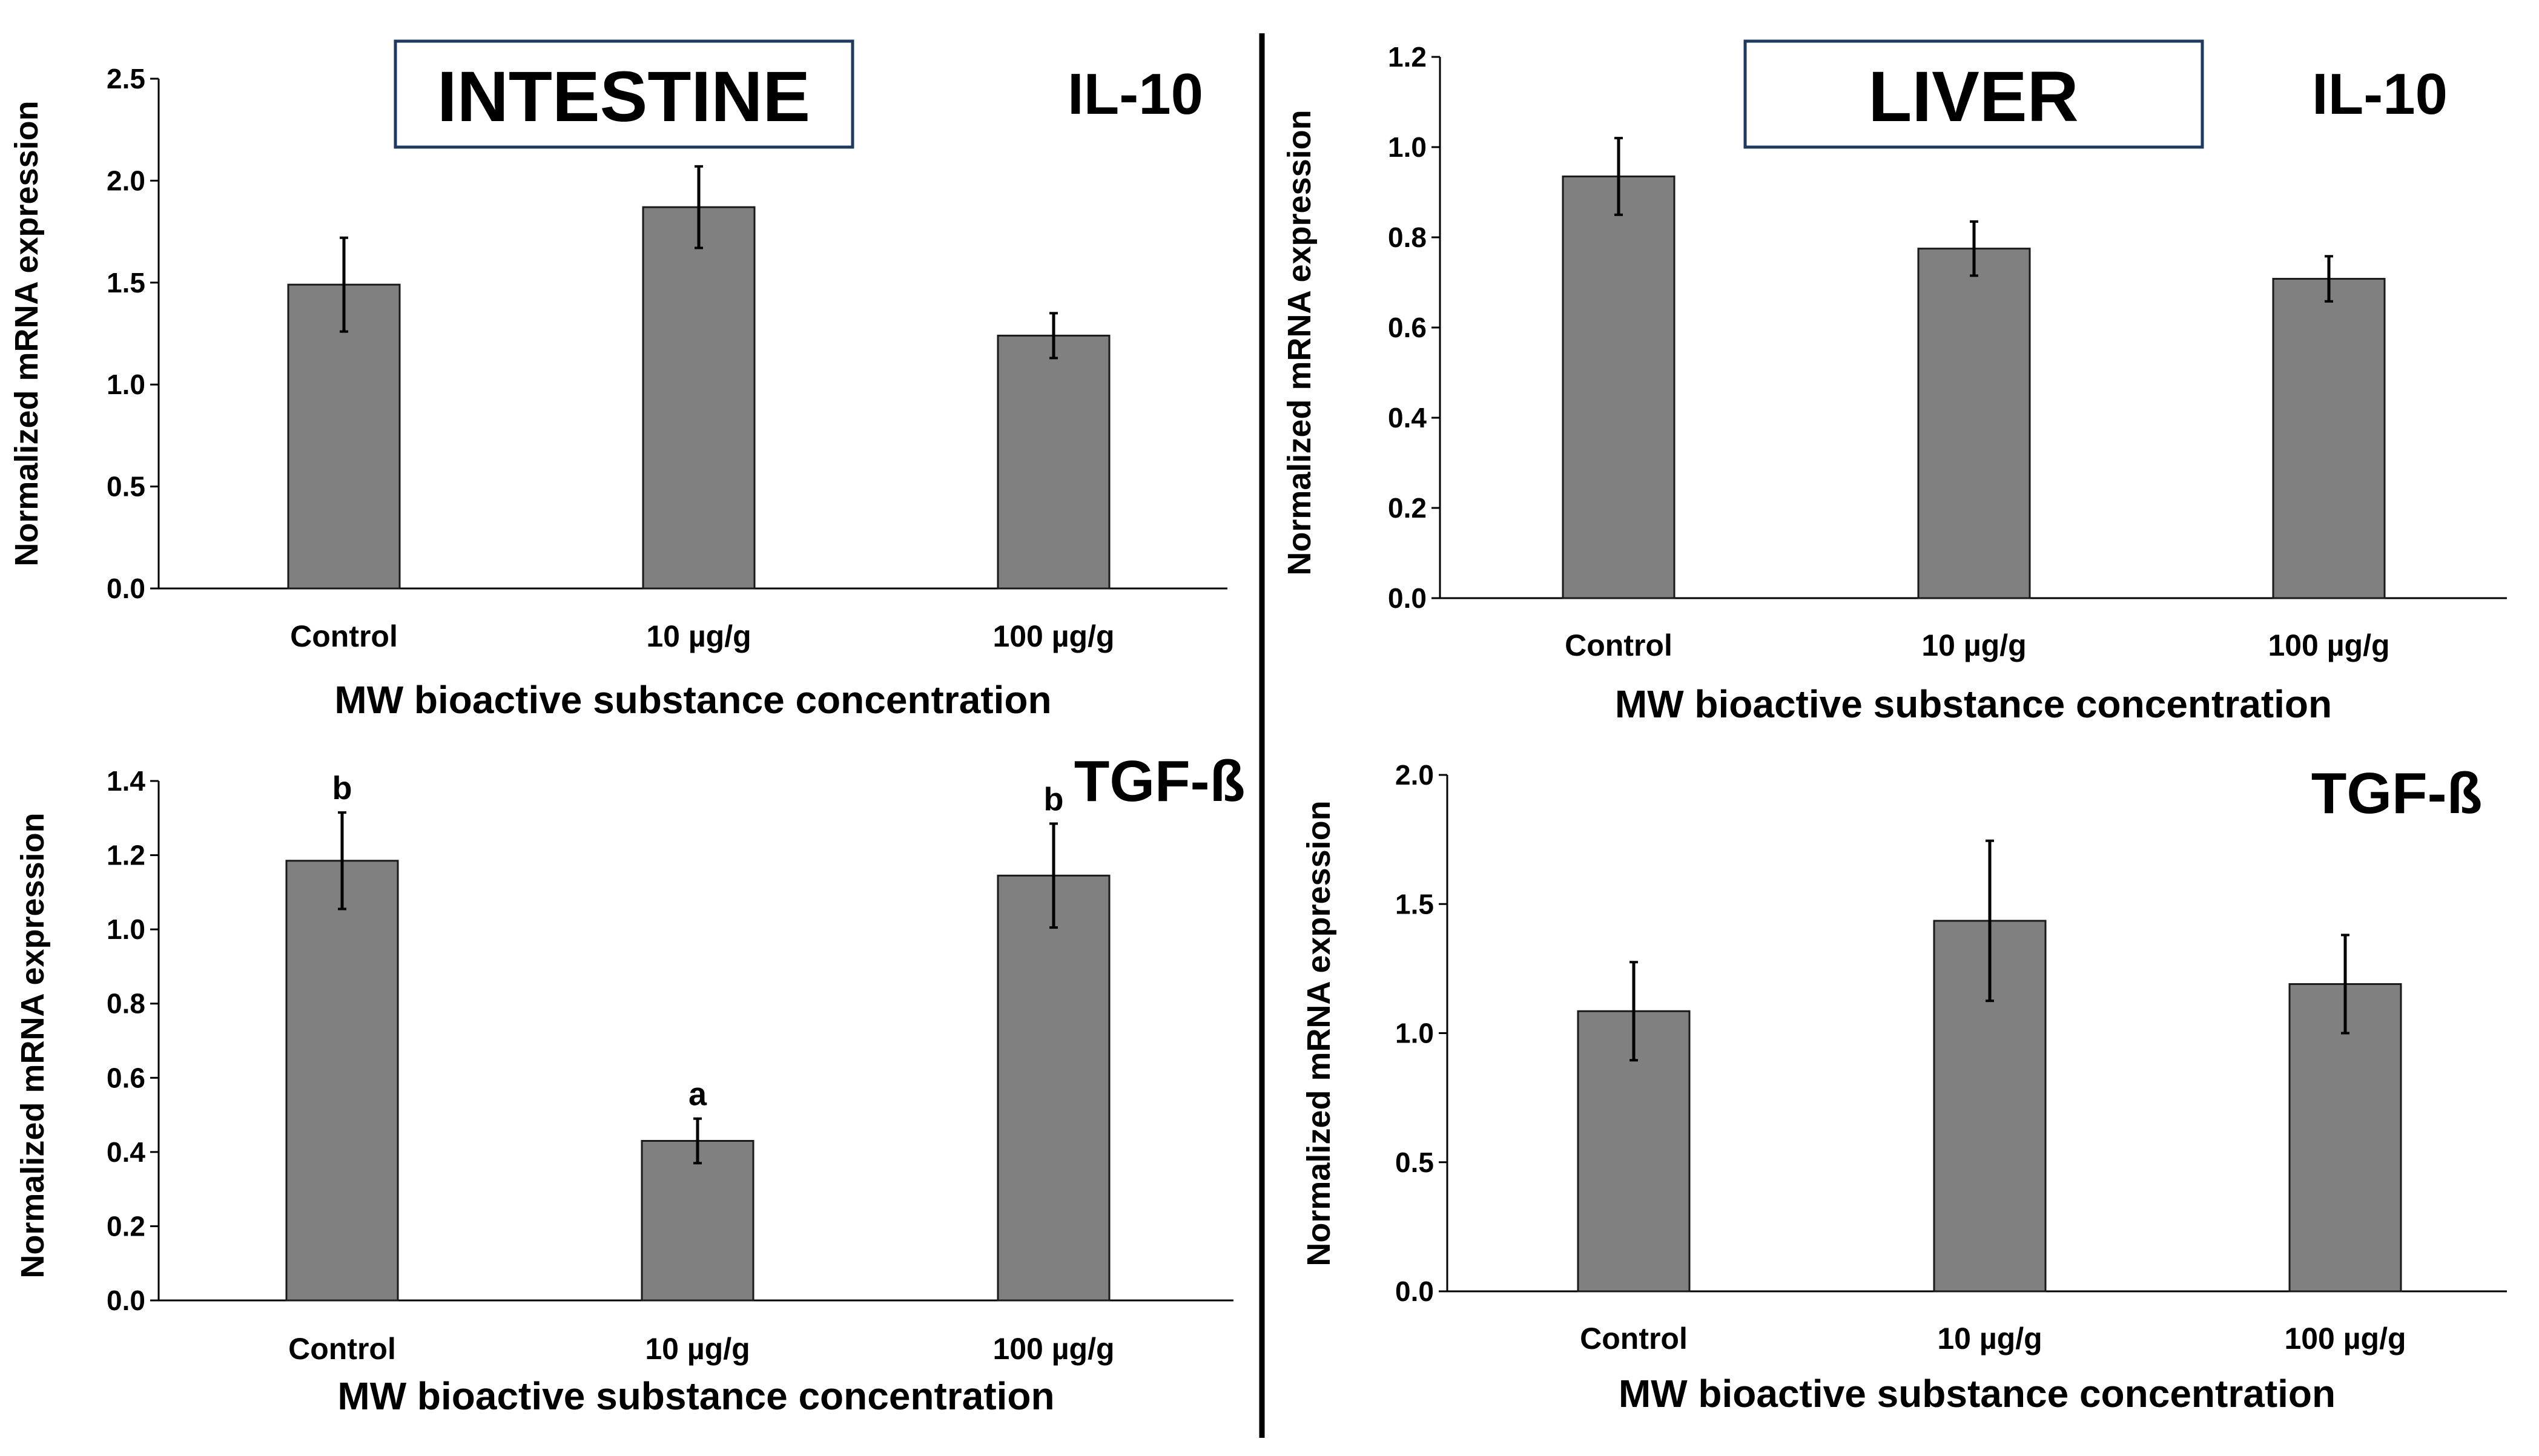  Describe the element at coordinates (623, 97) in the screenshot. I see `intestine-title: INTESTINE` at that location.